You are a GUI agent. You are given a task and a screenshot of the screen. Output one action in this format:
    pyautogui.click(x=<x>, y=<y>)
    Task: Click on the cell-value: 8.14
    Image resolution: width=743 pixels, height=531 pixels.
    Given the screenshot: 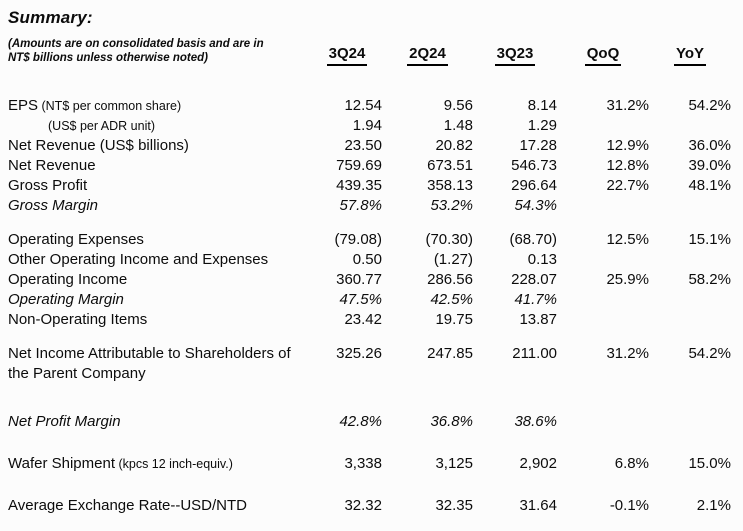 What is the action you would take?
    pyautogui.click(x=542, y=105)
    